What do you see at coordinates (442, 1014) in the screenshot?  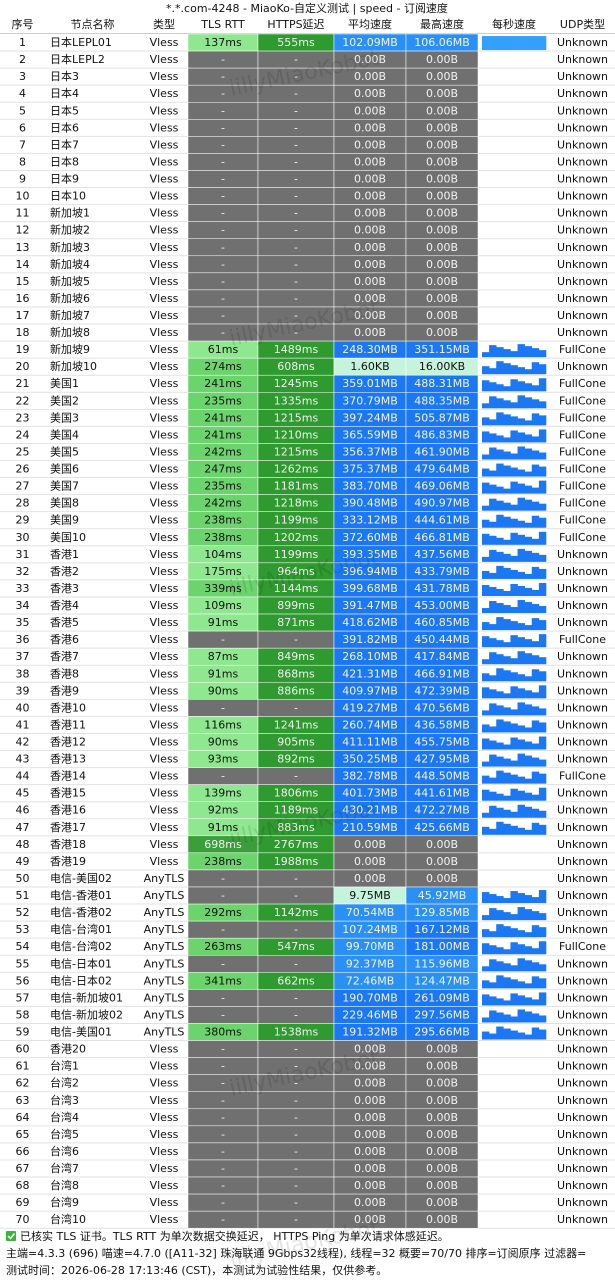 I see `table-cell: 297.56MB` at bounding box center [442, 1014].